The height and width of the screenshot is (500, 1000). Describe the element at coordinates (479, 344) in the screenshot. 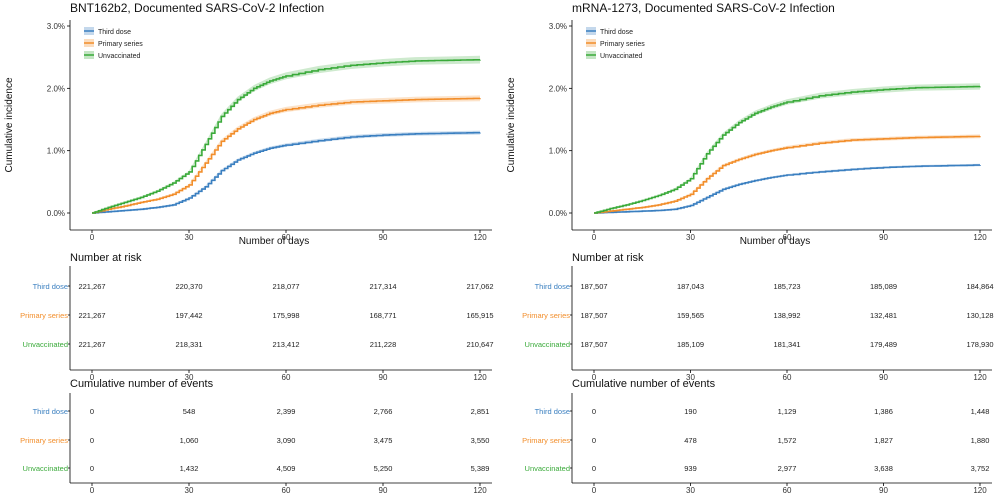

I see `number-at-risk-cell: 210,647` at that location.